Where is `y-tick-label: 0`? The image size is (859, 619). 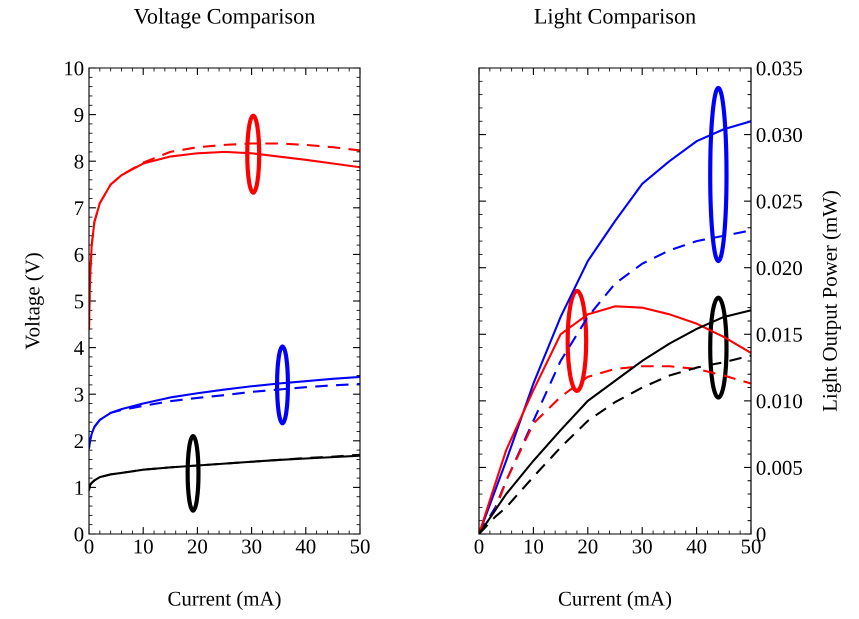
y-tick-label: 0 is located at coordinates (79, 534).